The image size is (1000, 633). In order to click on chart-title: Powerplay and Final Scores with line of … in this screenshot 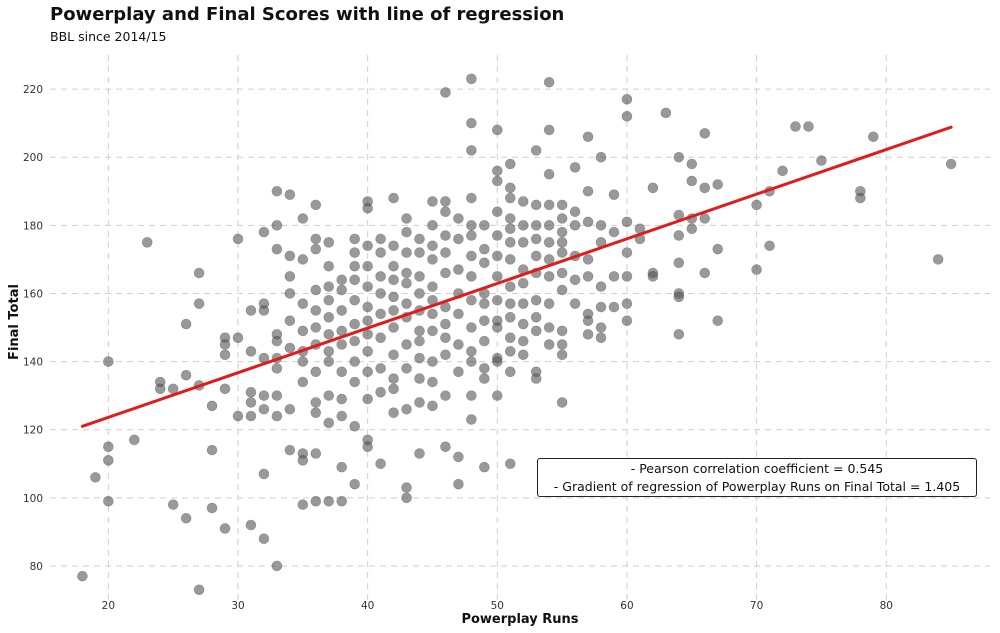, I will do `click(307, 14)`.